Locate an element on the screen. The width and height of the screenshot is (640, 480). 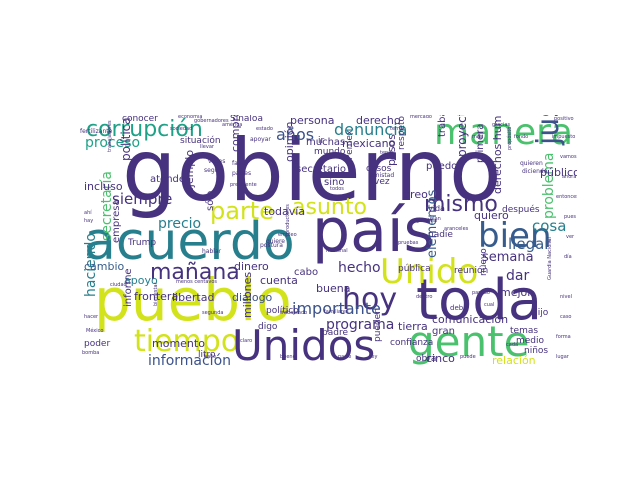
word: forma is located at coordinates (563, 337).